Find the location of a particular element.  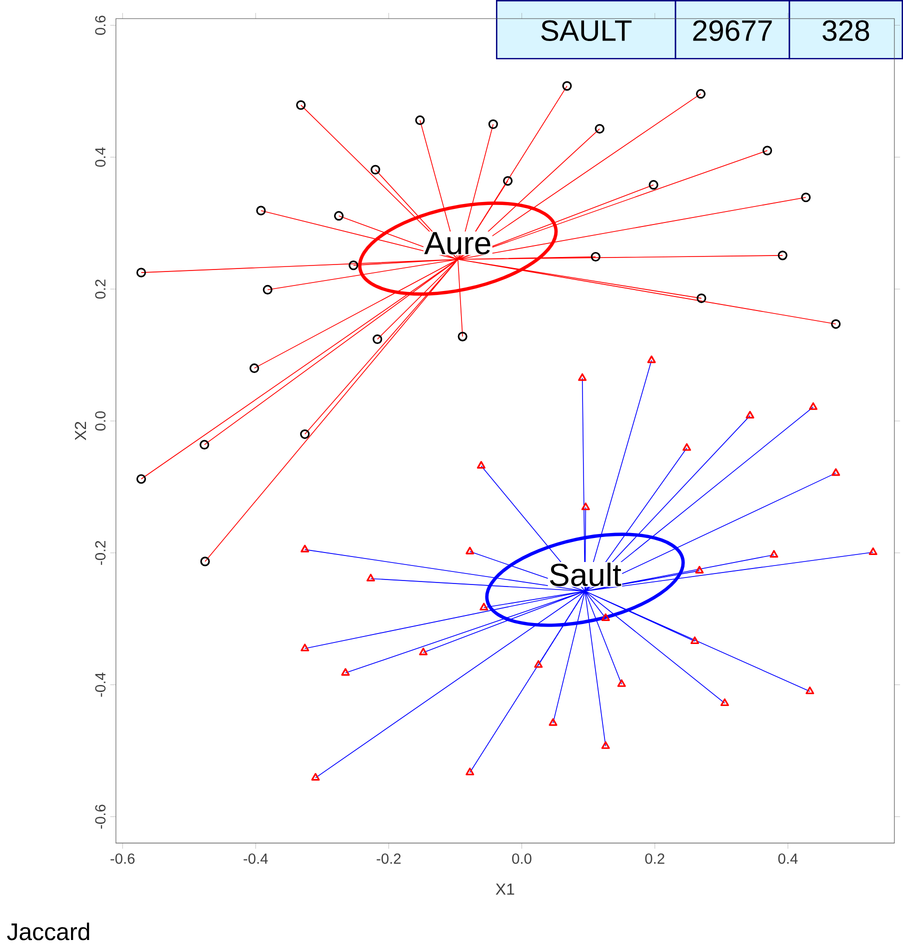

y-tick-label: -0.6 is located at coordinates (100, 816).